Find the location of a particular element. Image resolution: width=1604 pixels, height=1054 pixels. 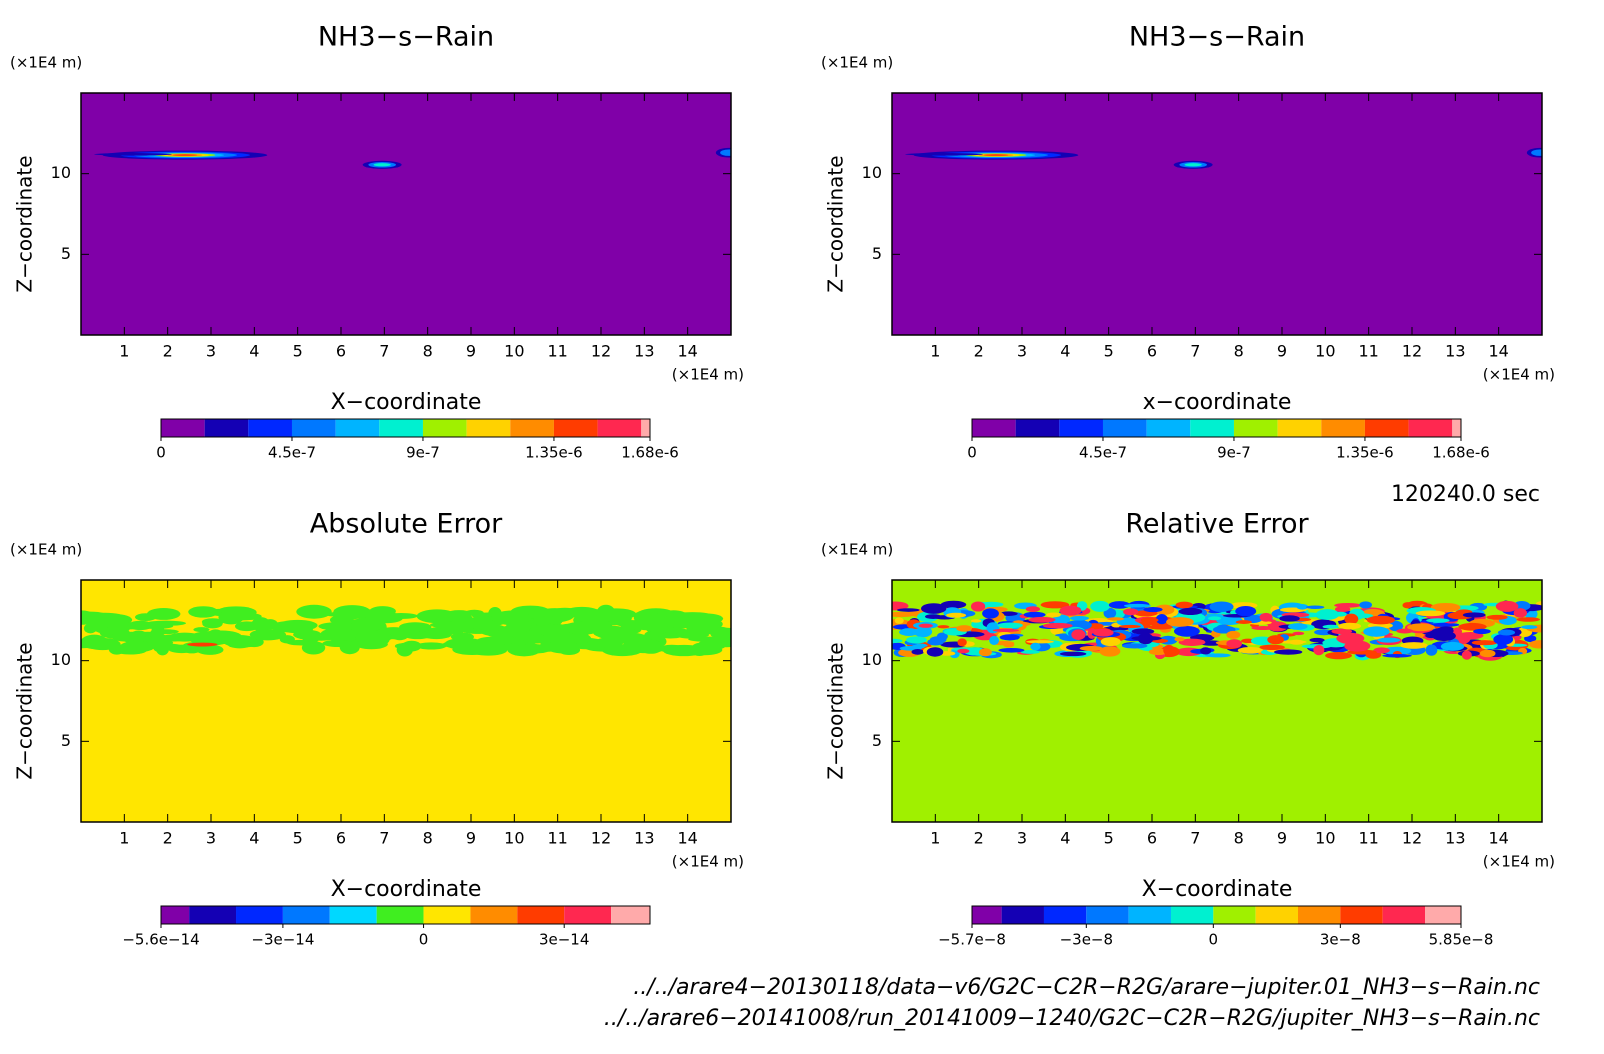

x-tick-label: 6 is located at coordinates (341, 838).